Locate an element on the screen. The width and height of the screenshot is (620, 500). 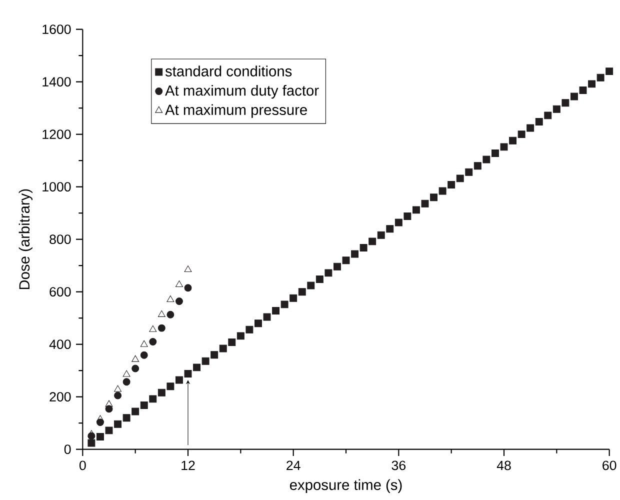
y-tick-label: 800 is located at coordinates (60, 239).